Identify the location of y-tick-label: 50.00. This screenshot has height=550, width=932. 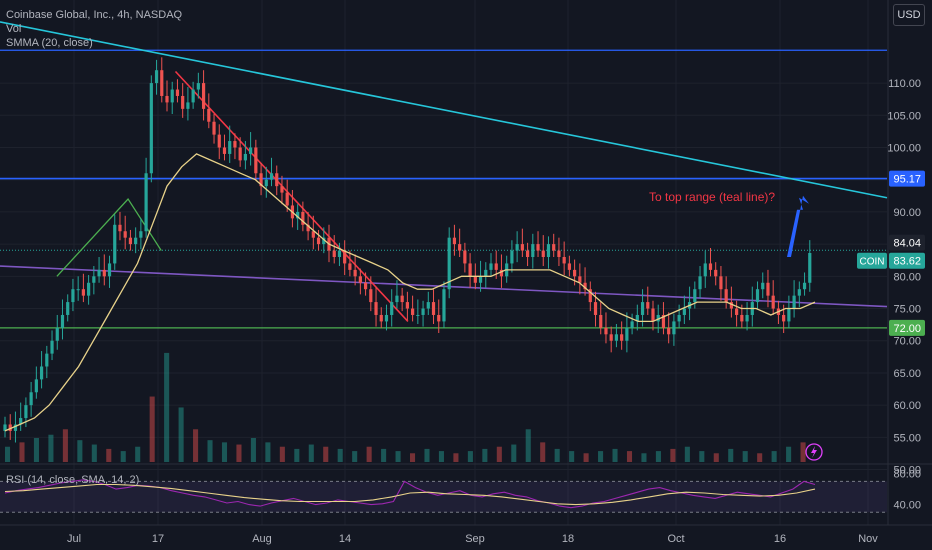
(907, 471).